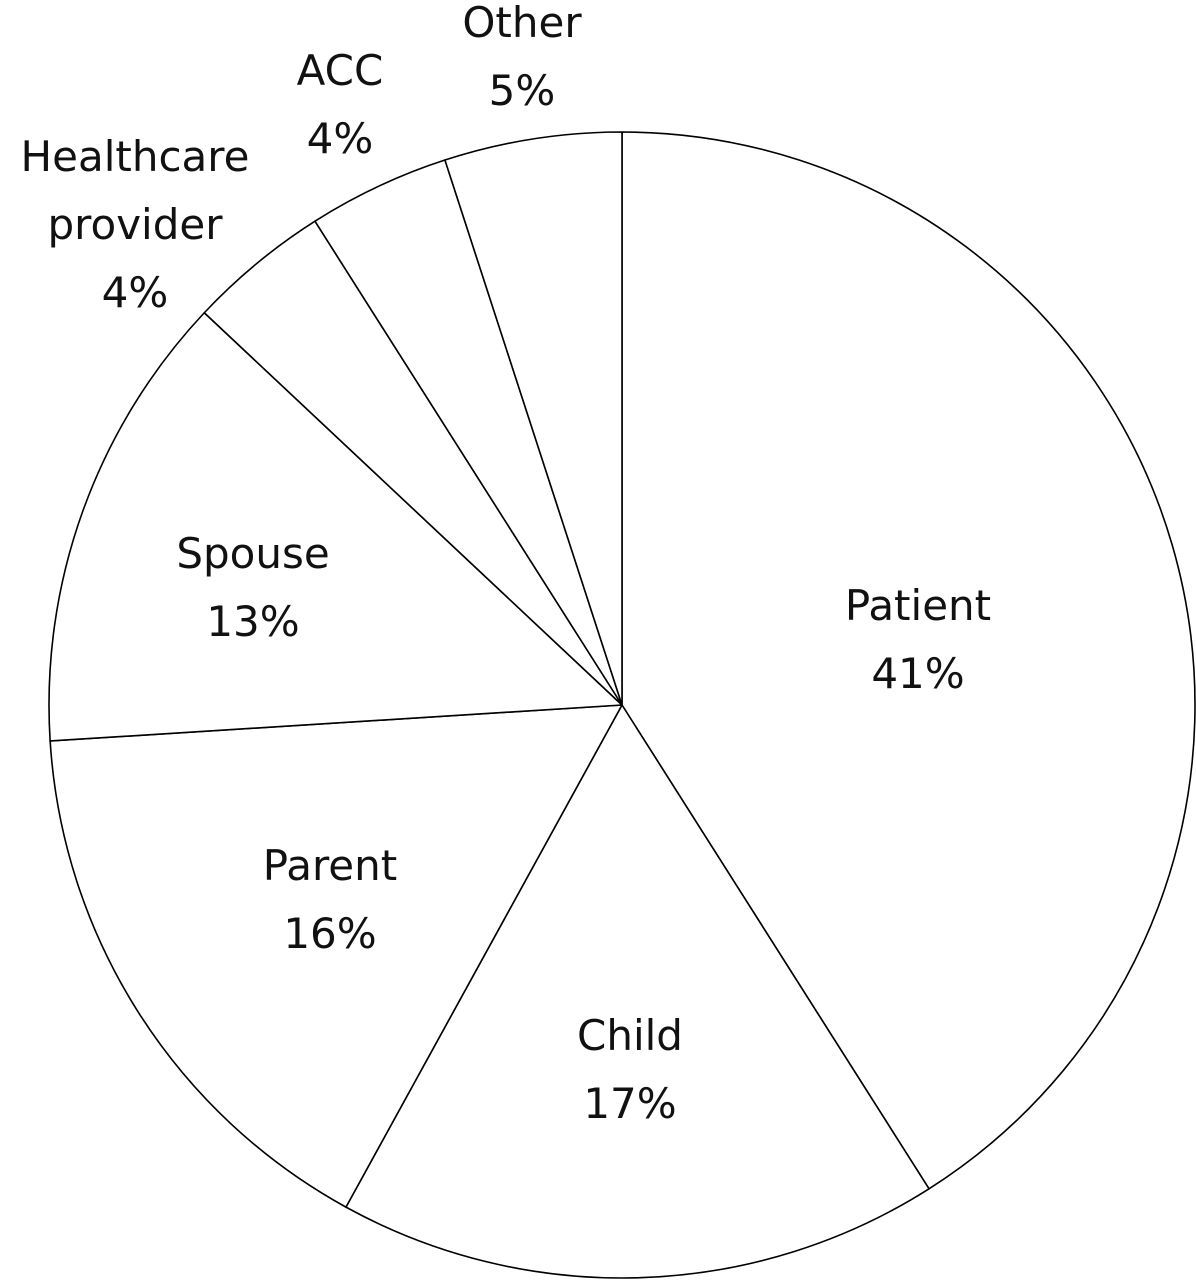  What do you see at coordinates (918, 605) in the screenshot?
I see `slice-name: Patient` at bounding box center [918, 605].